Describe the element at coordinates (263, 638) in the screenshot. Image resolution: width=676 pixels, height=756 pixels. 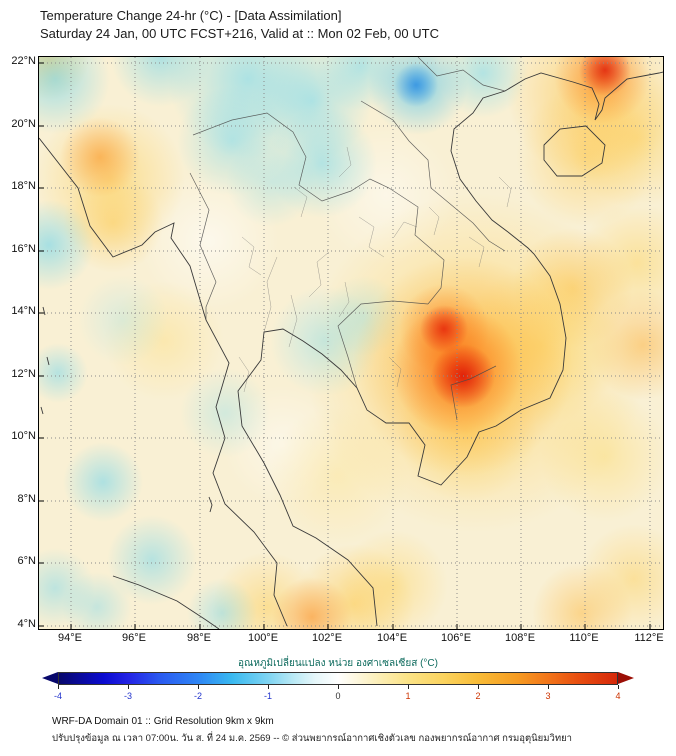
I see `lon-axis-label: 100°E` at that location.